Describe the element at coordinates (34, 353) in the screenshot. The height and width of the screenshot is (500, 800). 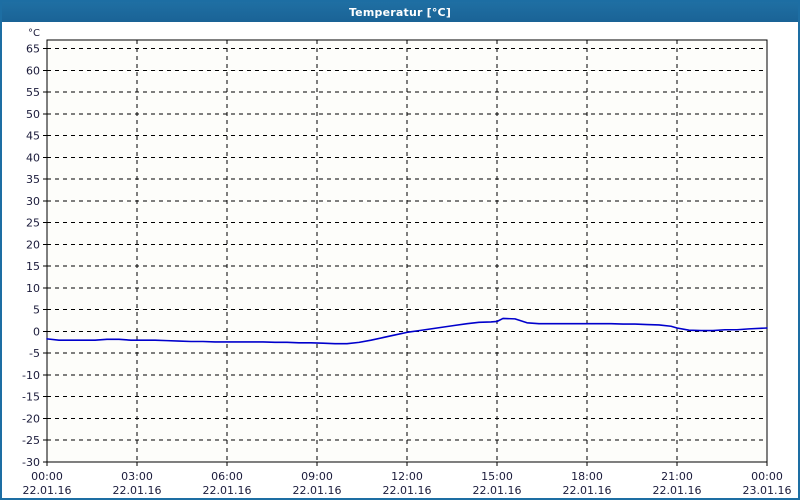
I see `y-axis-tick-label: -5` at that location.